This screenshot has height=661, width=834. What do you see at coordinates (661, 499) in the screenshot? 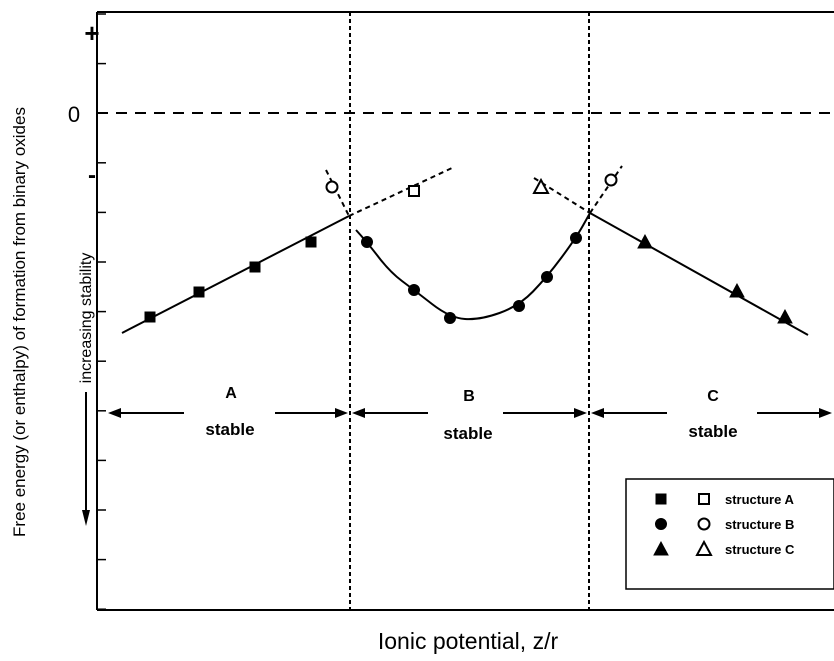
I see `legend-marker-square-filled` at bounding box center [661, 499].